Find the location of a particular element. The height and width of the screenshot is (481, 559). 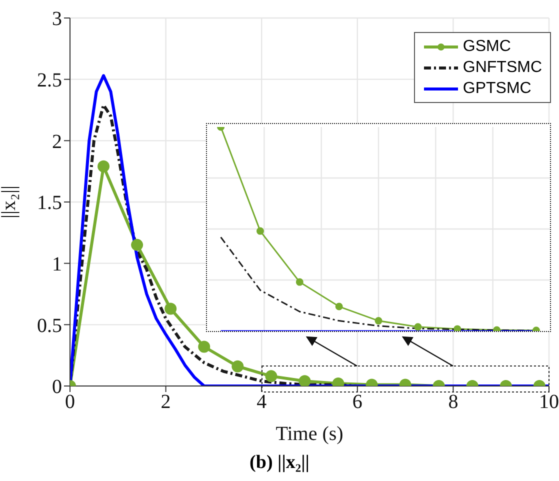

x-tick-label: 2 is located at coordinates (165, 402).